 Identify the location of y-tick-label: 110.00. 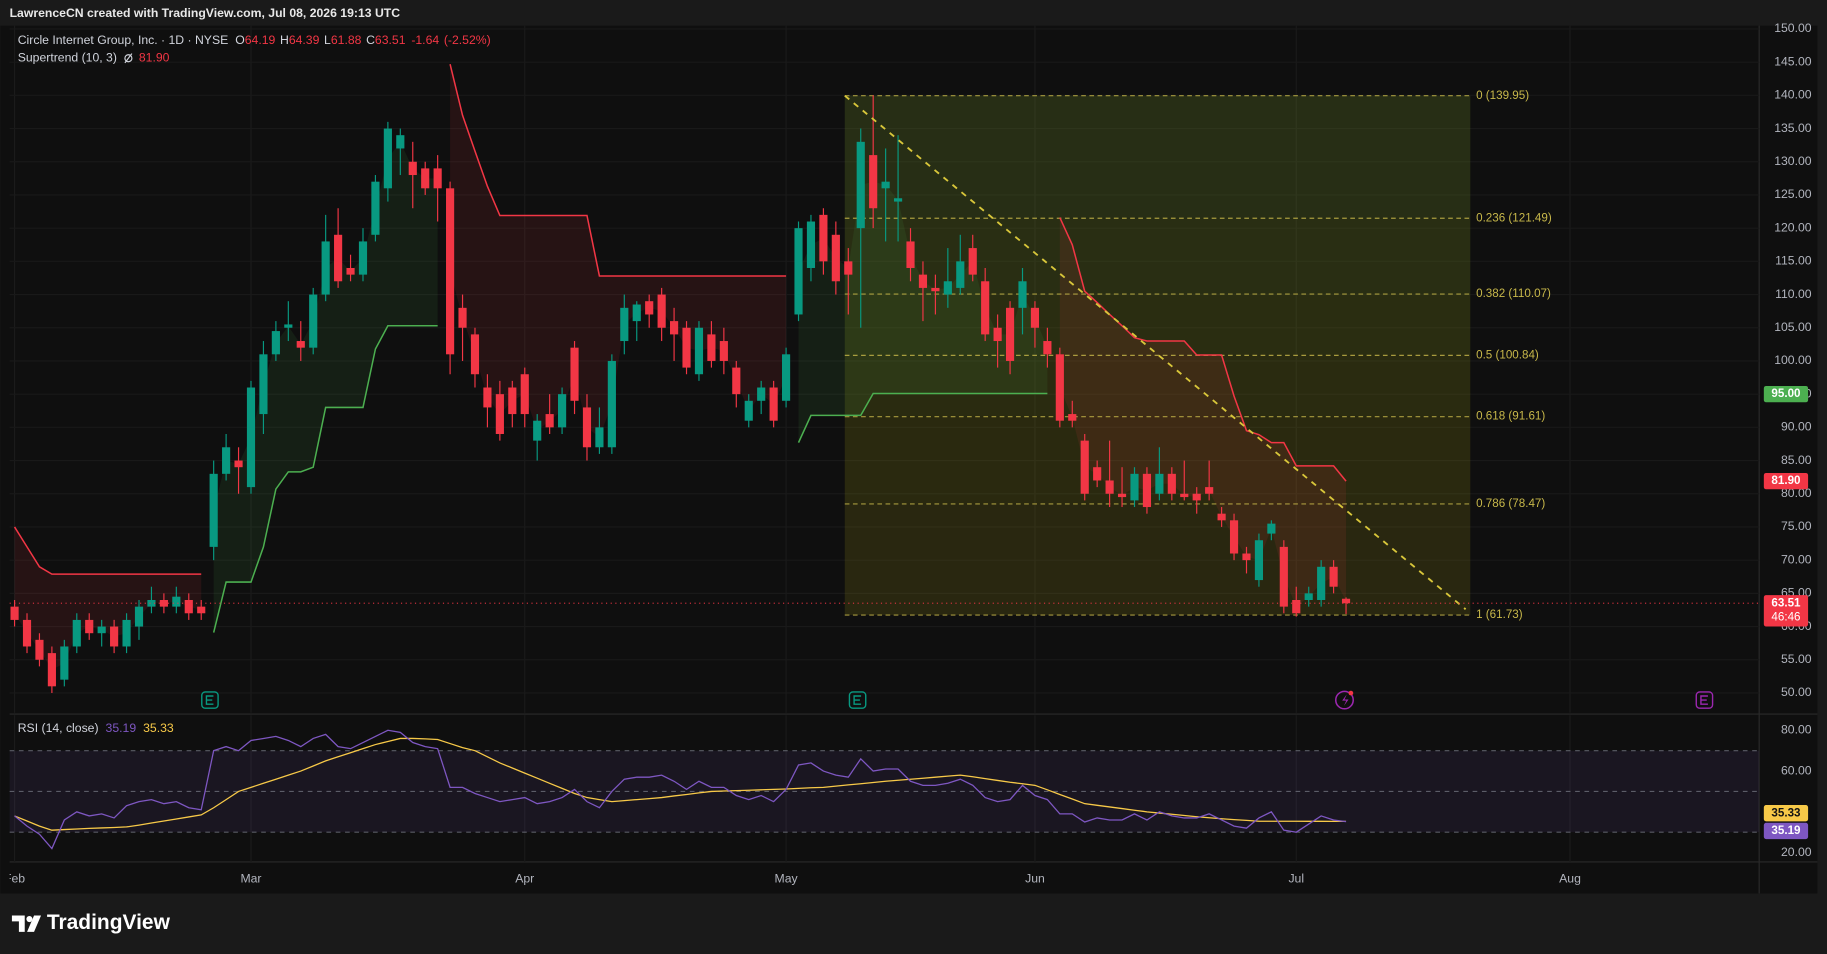
(1793, 294).